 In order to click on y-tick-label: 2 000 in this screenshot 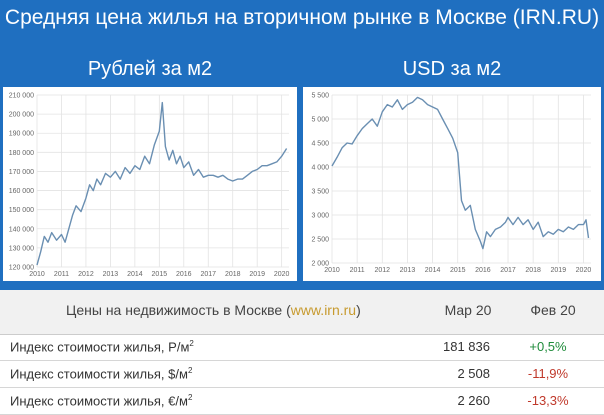, I will do `click(320, 264)`.